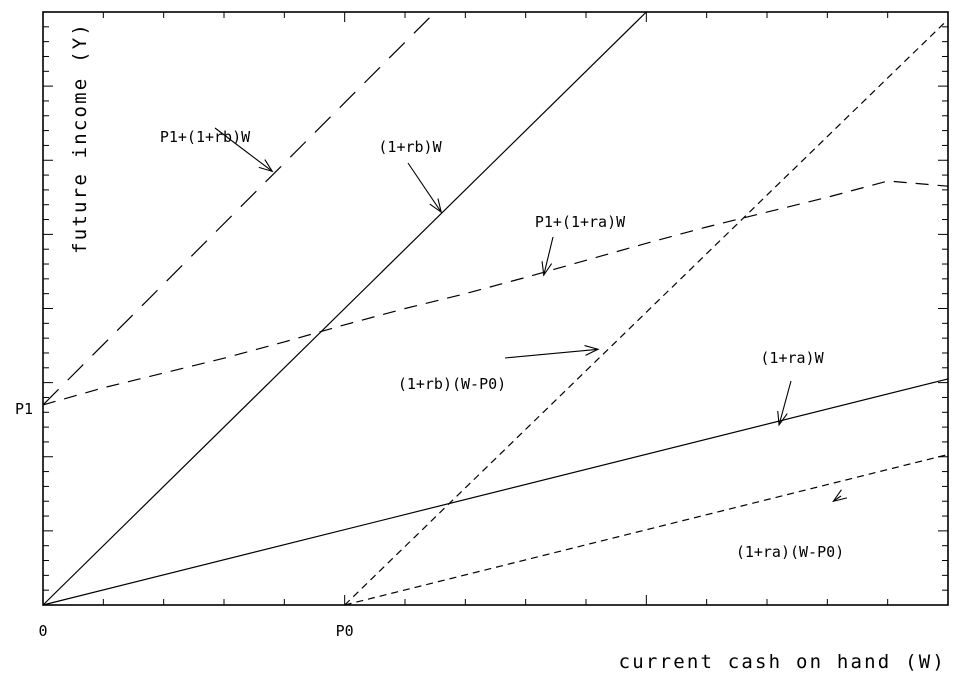 Image resolution: width=955 pixels, height=675 pixels. What do you see at coordinates (790, 552) in the screenshot?
I see `annotation-label: (1+ra)(W-P0)` at bounding box center [790, 552].